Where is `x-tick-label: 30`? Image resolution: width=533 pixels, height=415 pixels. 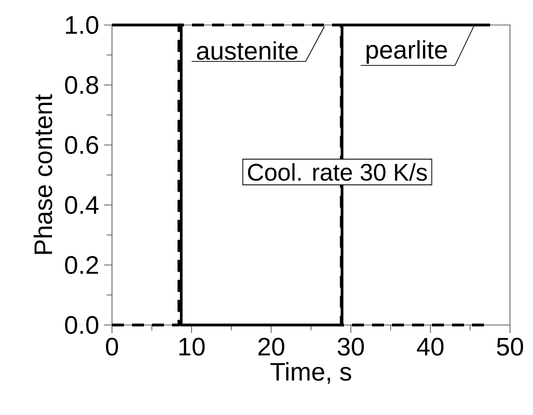
x-tick-label: 30 is located at coordinates (351, 347).